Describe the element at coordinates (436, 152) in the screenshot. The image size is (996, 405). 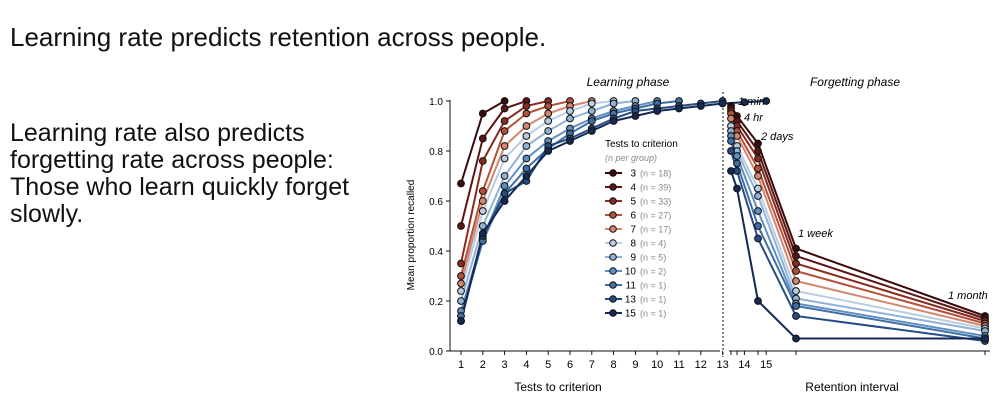
I see `y-tick-label: 0.8` at that location.